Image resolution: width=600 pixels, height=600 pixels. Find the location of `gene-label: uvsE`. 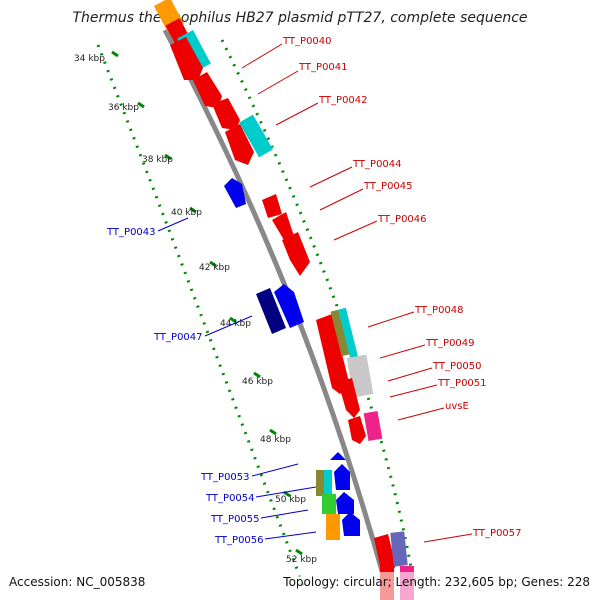

gene-label: uvsE is located at coordinates (457, 406).